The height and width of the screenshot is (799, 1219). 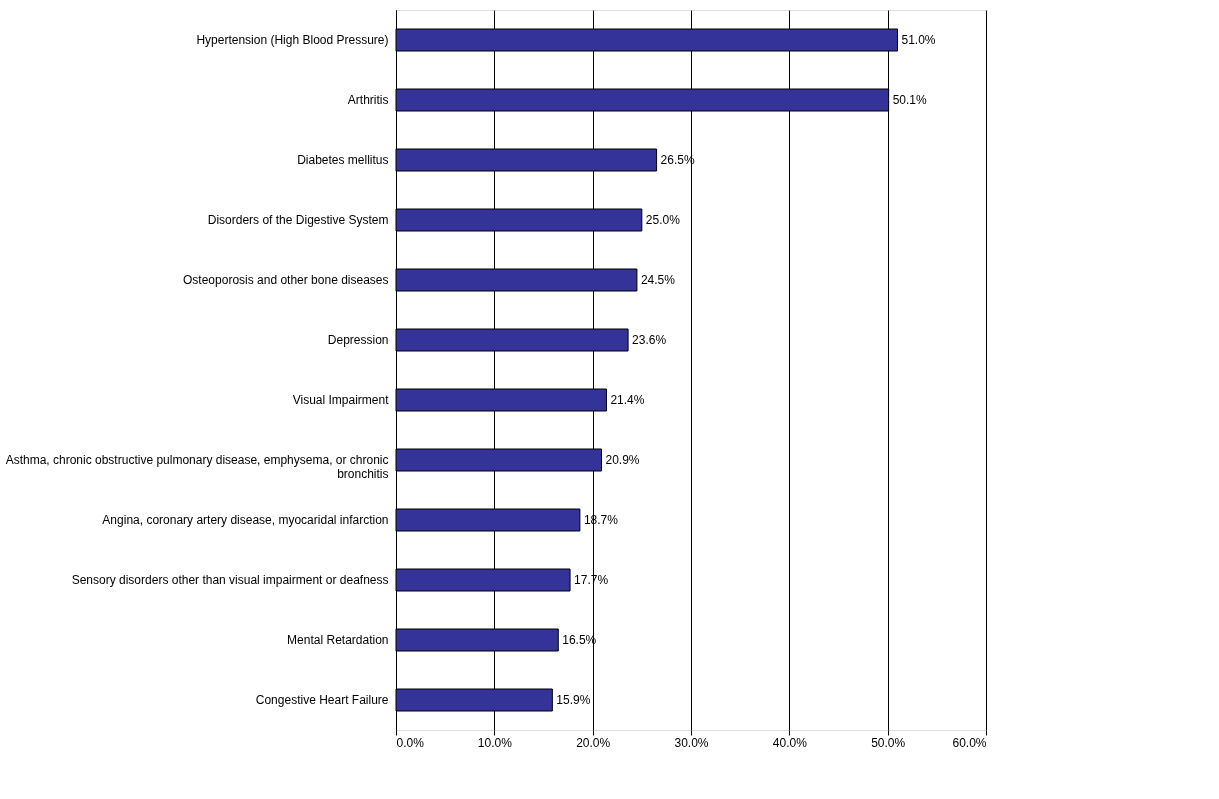 I want to click on x-tick-label: 60.0%, so click(x=969, y=742).